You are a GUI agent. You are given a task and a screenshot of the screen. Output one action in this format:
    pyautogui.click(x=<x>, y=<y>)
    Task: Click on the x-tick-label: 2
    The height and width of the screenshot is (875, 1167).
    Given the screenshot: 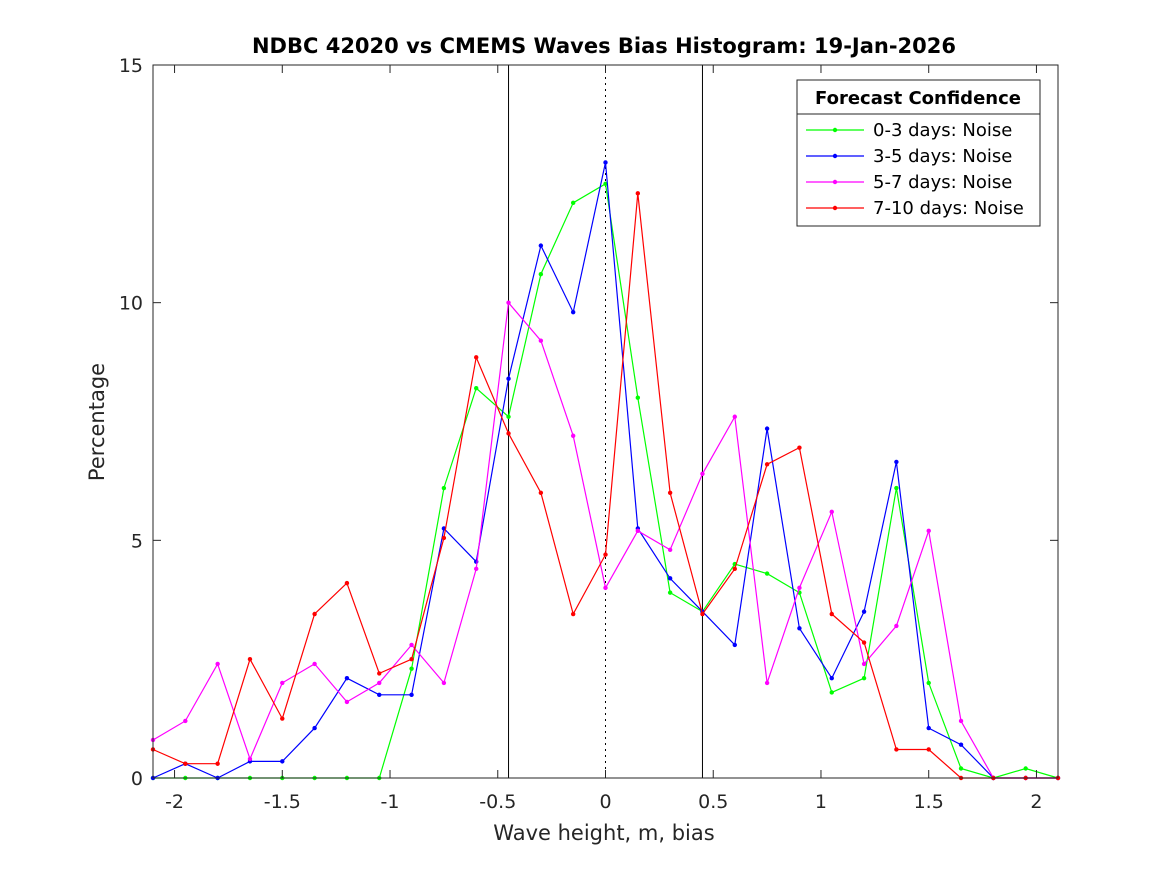 What is the action you would take?
    pyautogui.click(x=1036, y=802)
    